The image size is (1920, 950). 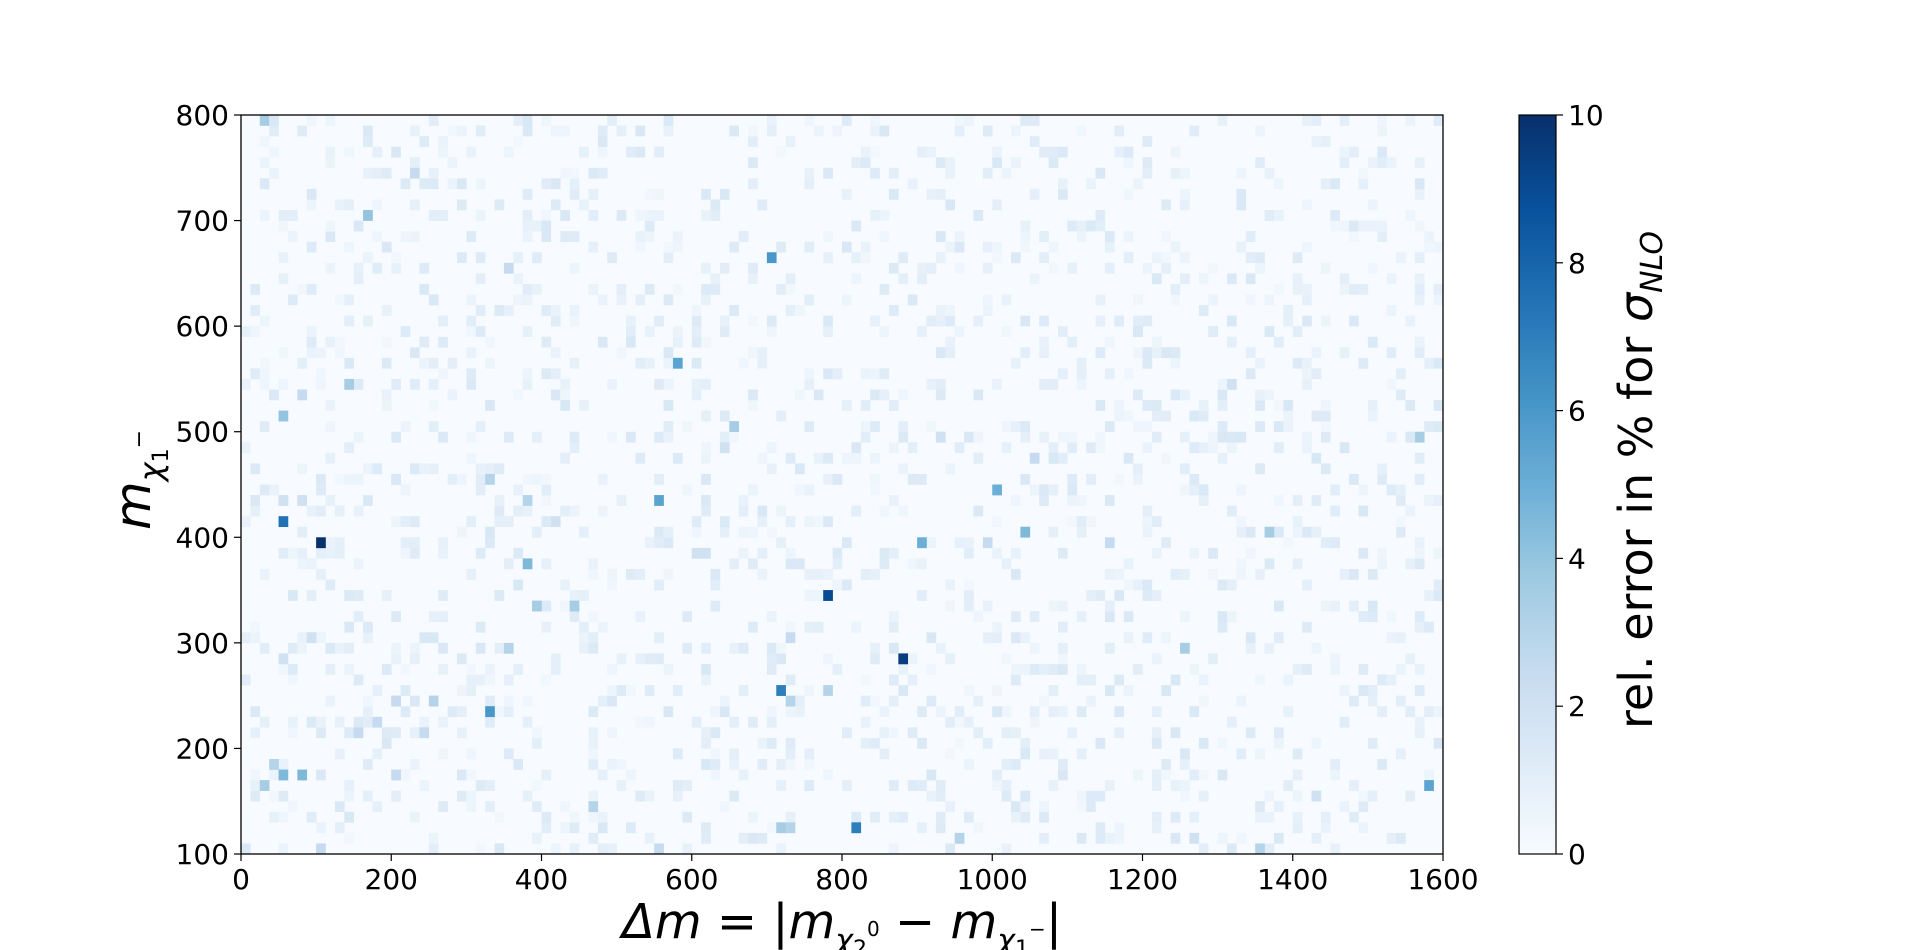 I want to click on y-tick-label: 600, so click(x=202, y=326).